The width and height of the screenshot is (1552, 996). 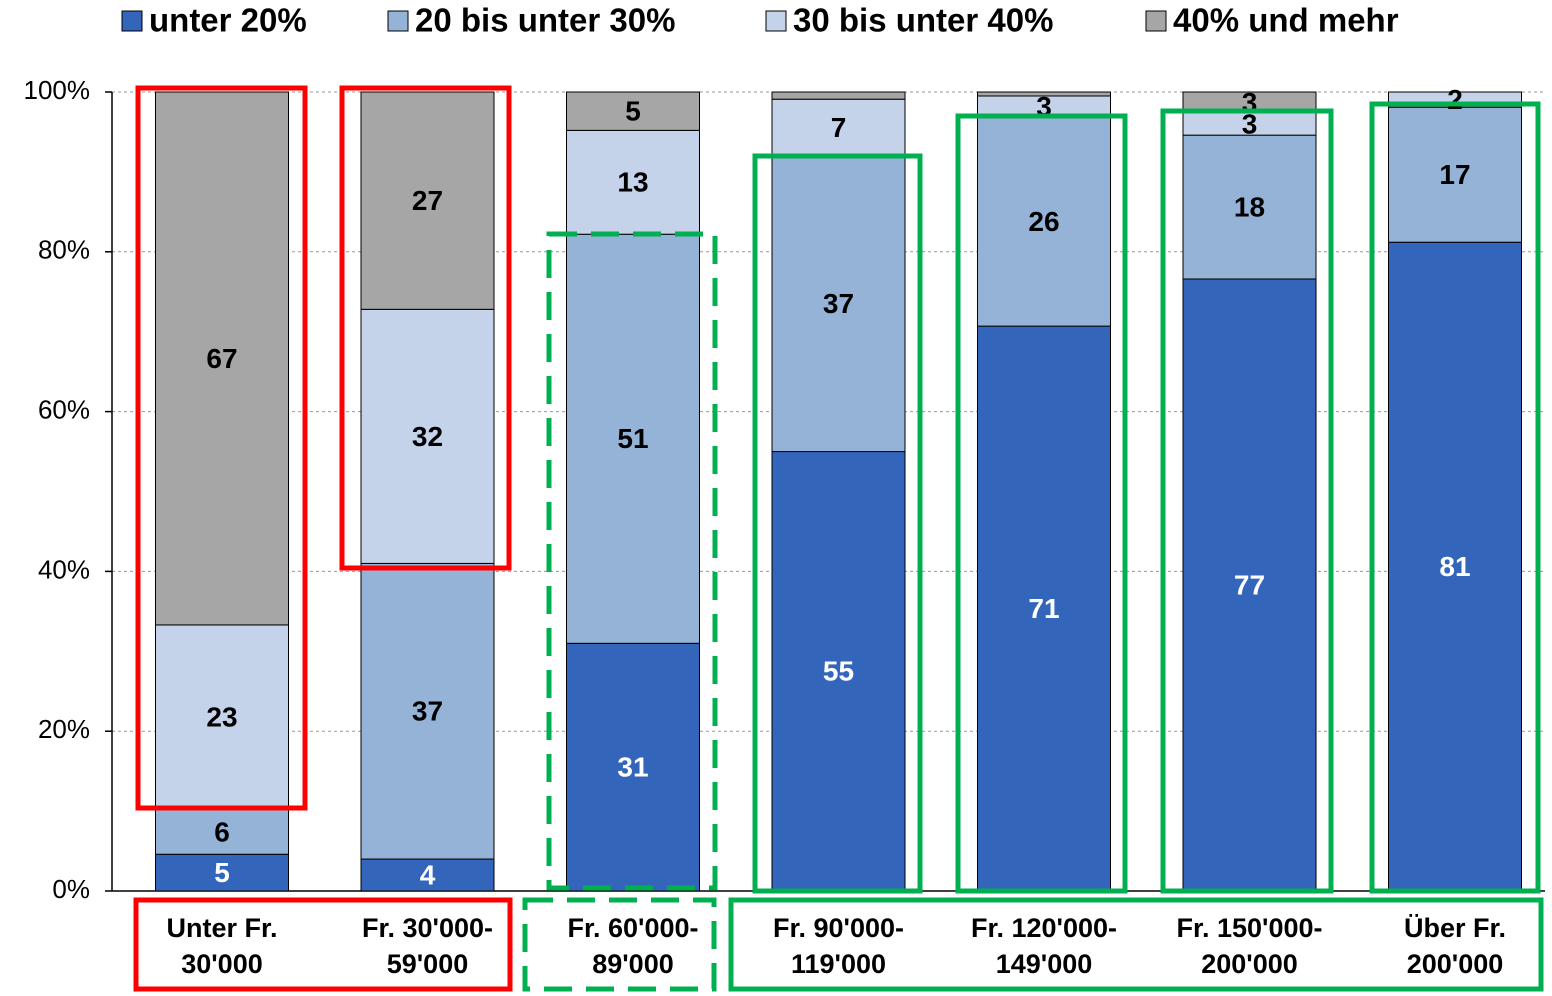 What do you see at coordinates (64, 729) in the screenshot?
I see `y-tick-label: 20%` at bounding box center [64, 729].